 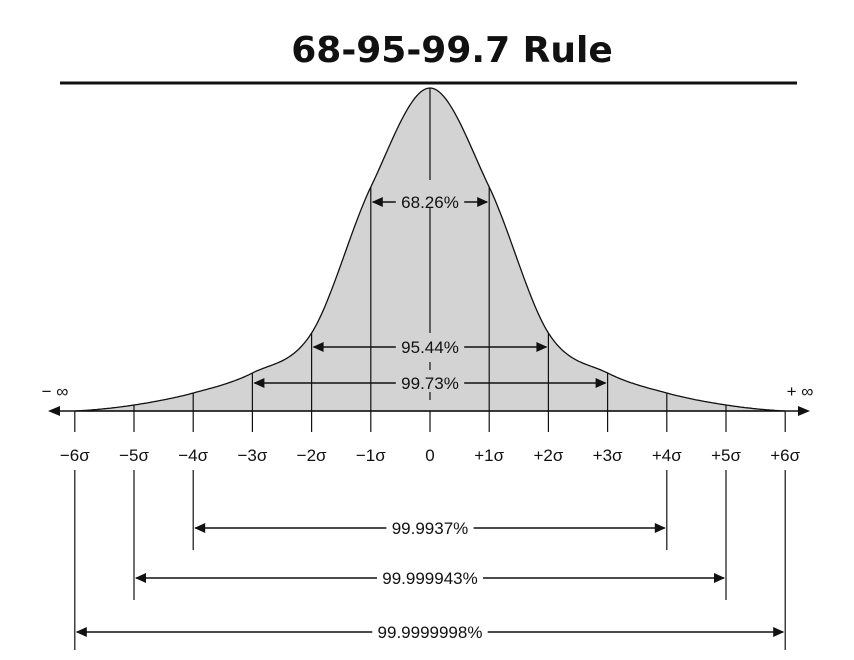 I want to click on tick-label: 0, so click(x=429, y=455).